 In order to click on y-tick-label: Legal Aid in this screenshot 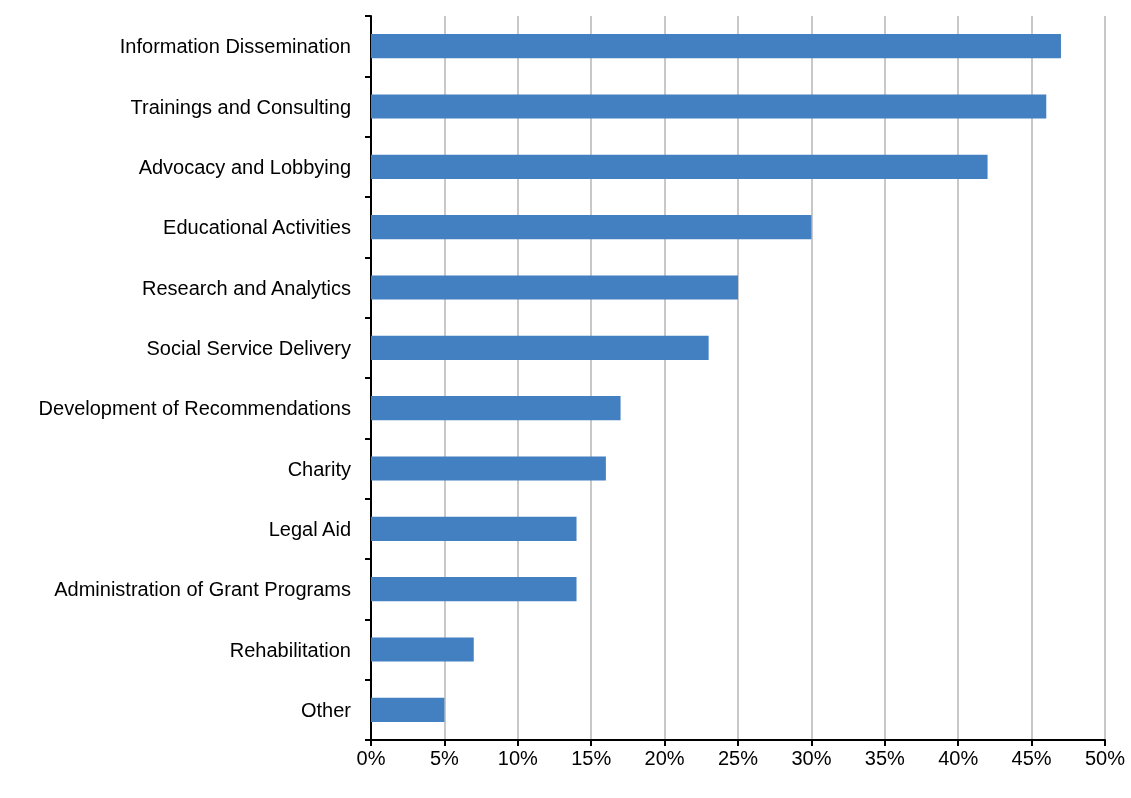, I will do `click(309, 528)`.